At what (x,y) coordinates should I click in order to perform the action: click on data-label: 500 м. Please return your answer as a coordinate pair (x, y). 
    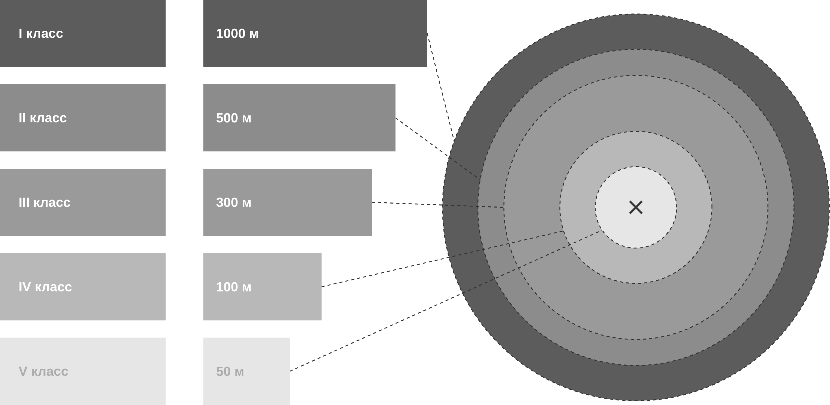
    Looking at the image, I should click on (233, 118).